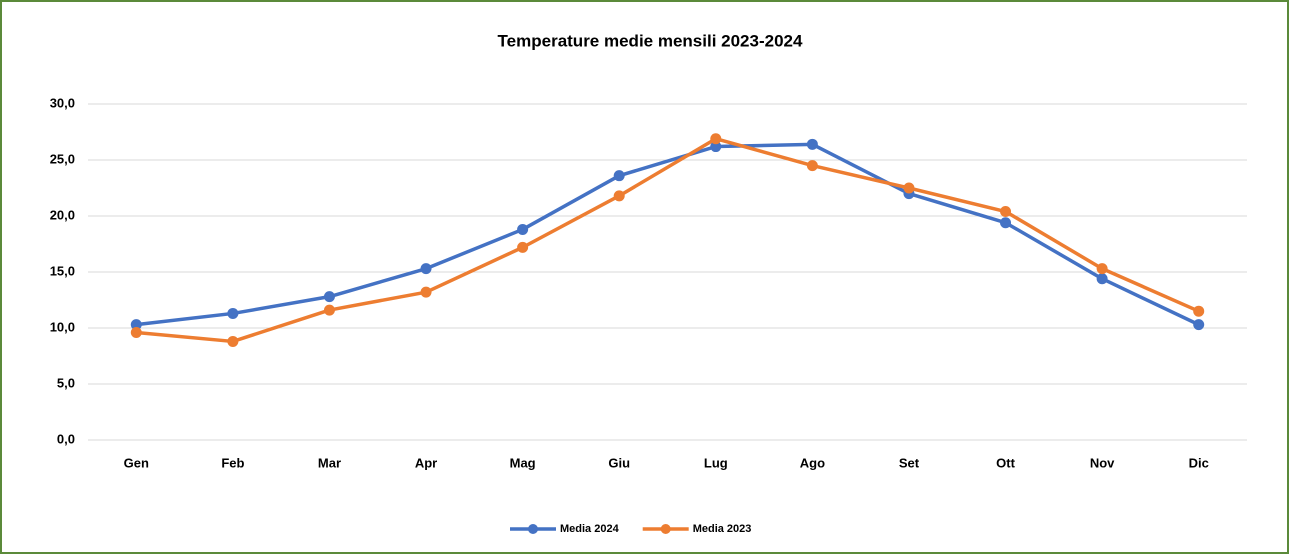 The image size is (1289, 554). What do you see at coordinates (62, 158) in the screenshot?
I see `y-tick-label: 25,0` at bounding box center [62, 158].